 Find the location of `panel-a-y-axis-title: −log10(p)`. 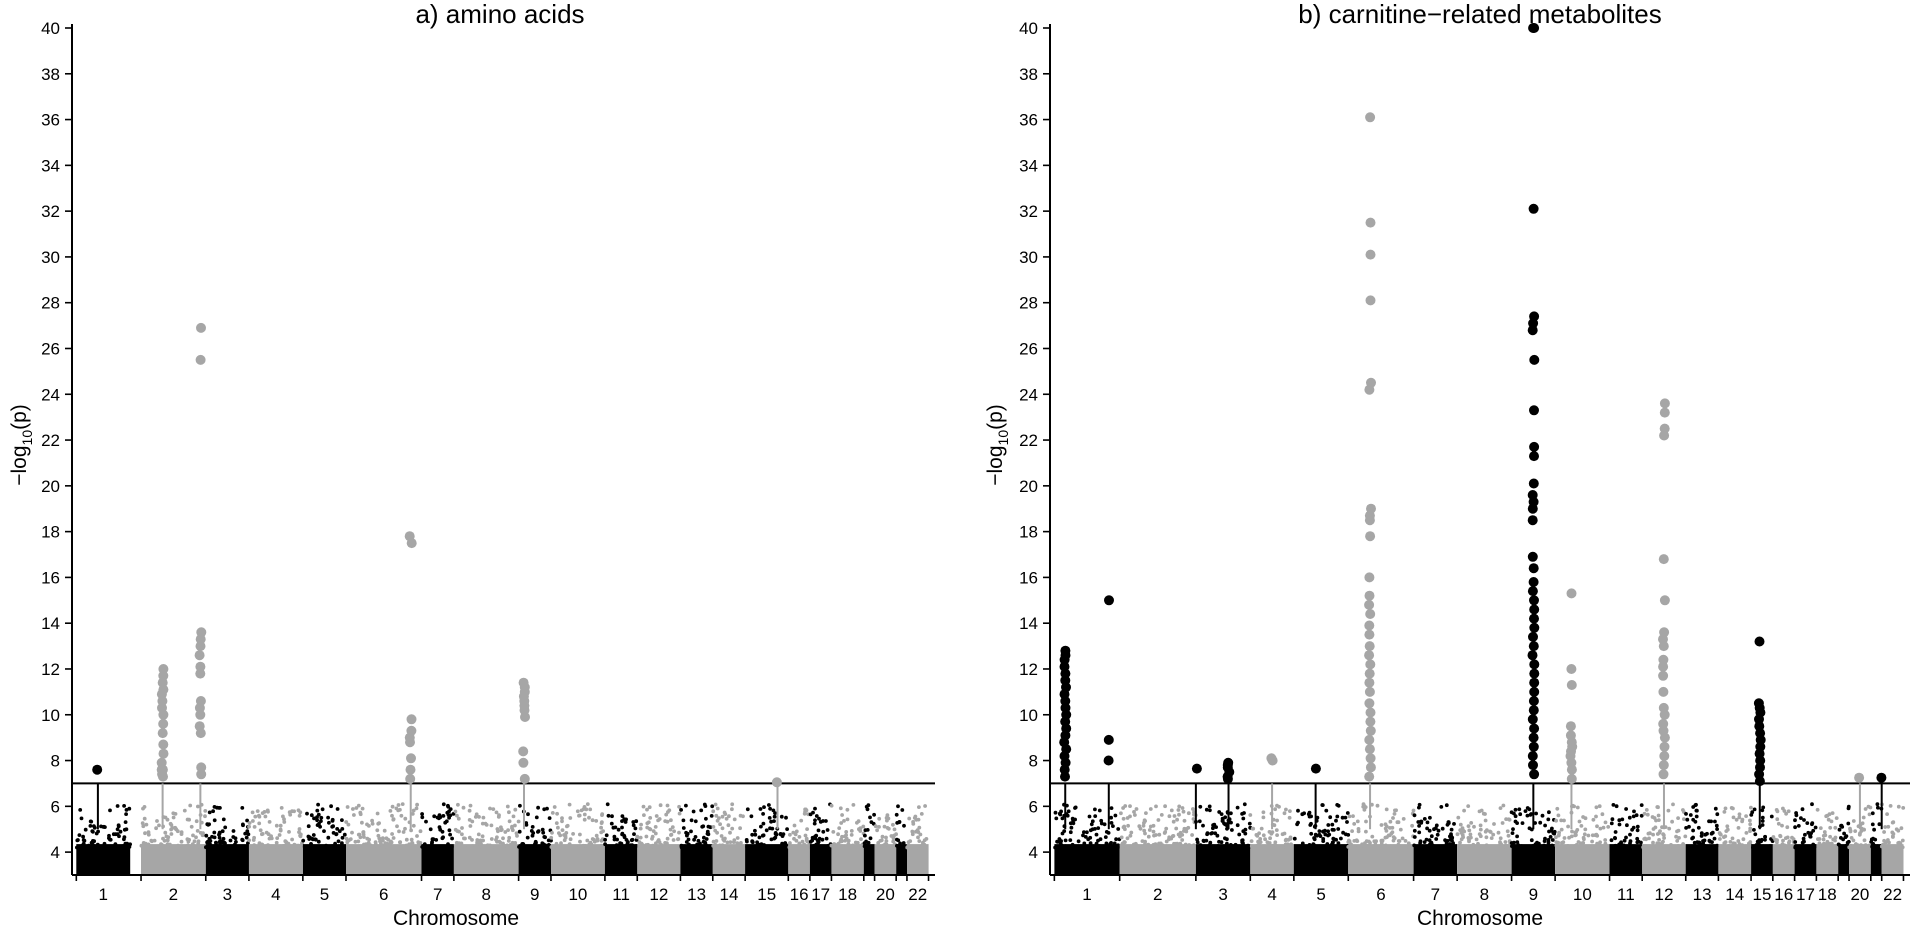

panel-a-y-axis-title: −log10(p) is located at coordinates (21, 445).